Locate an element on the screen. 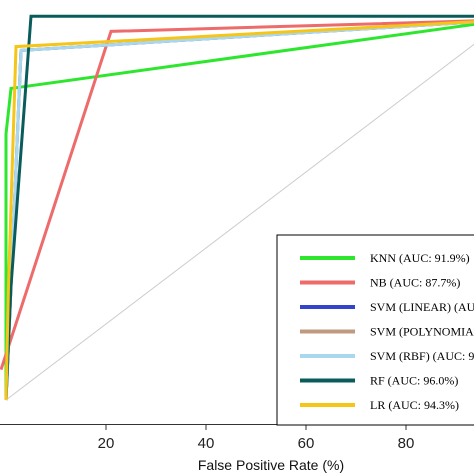  x-tick-label: 60 is located at coordinates (306, 443).